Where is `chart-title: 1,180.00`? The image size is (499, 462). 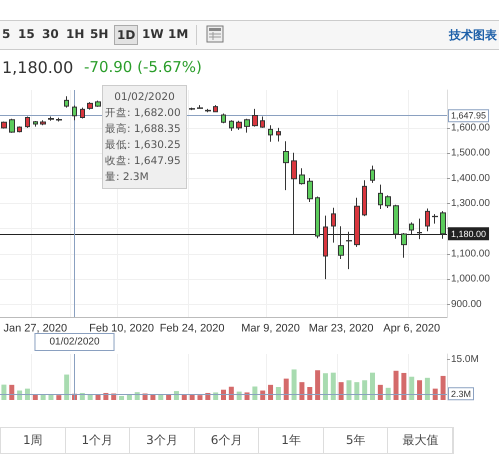
chart-title: 1,180.00 is located at coordinates (38, 67).